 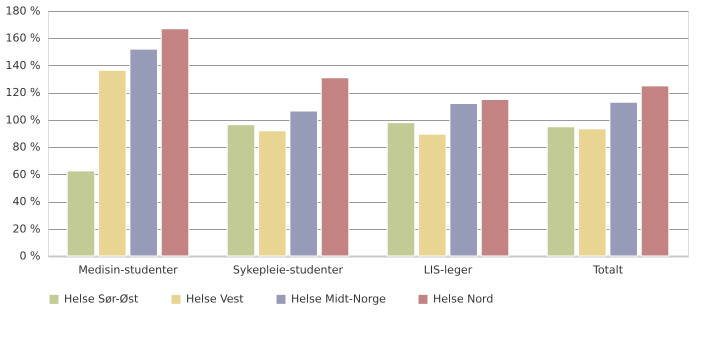 I want to click on y-tick-label: 40 %, so click(x=26, y=201).